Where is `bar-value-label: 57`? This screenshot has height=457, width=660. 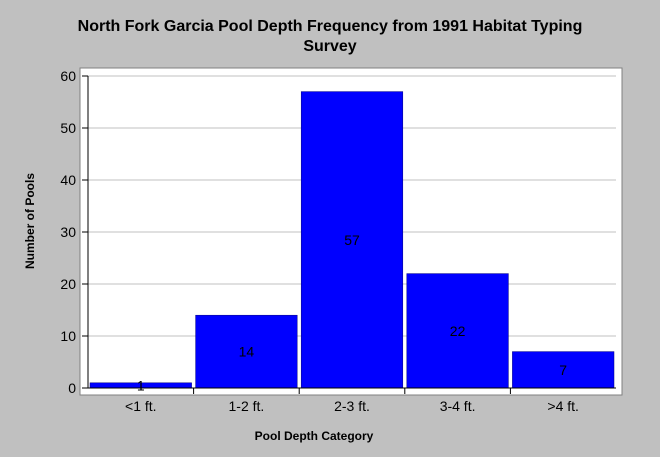 bar-value-label: 57 is located at coordinates (352, 240).